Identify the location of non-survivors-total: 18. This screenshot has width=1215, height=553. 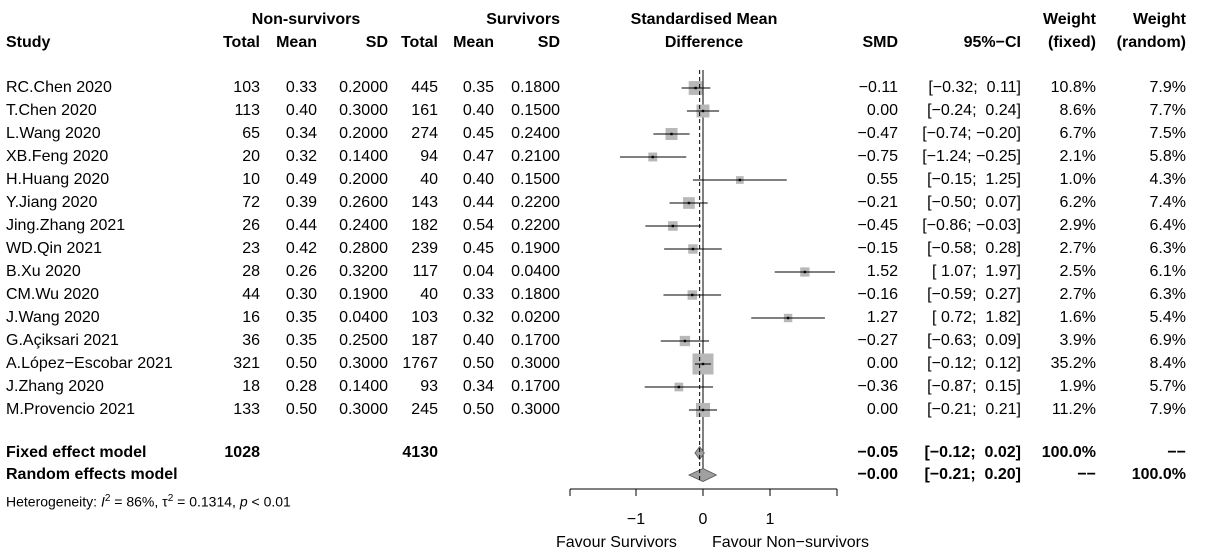
(251, 386).